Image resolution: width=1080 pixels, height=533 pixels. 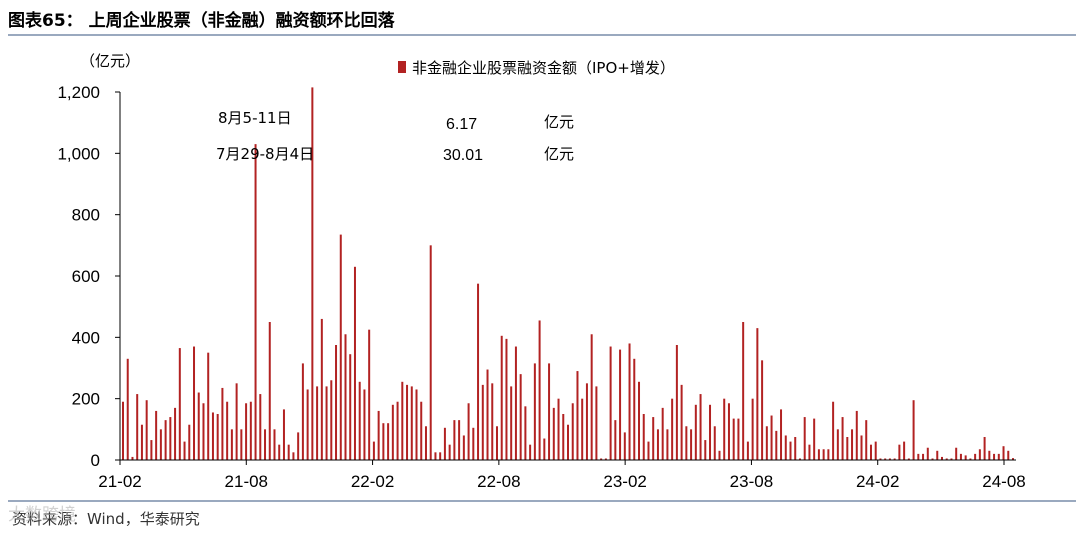 What do you see at coordinates (95, 460) in the screenshot?
I see `y-tick-label: 0` at bounding box center [95, 460].